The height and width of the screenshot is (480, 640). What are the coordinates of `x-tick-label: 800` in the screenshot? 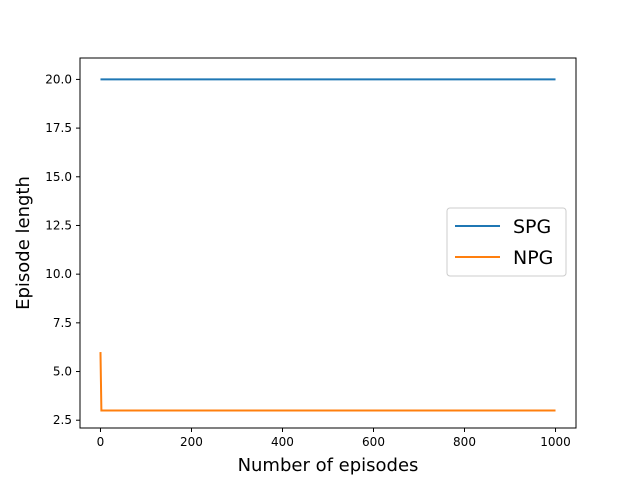 It's located at (464, 442).